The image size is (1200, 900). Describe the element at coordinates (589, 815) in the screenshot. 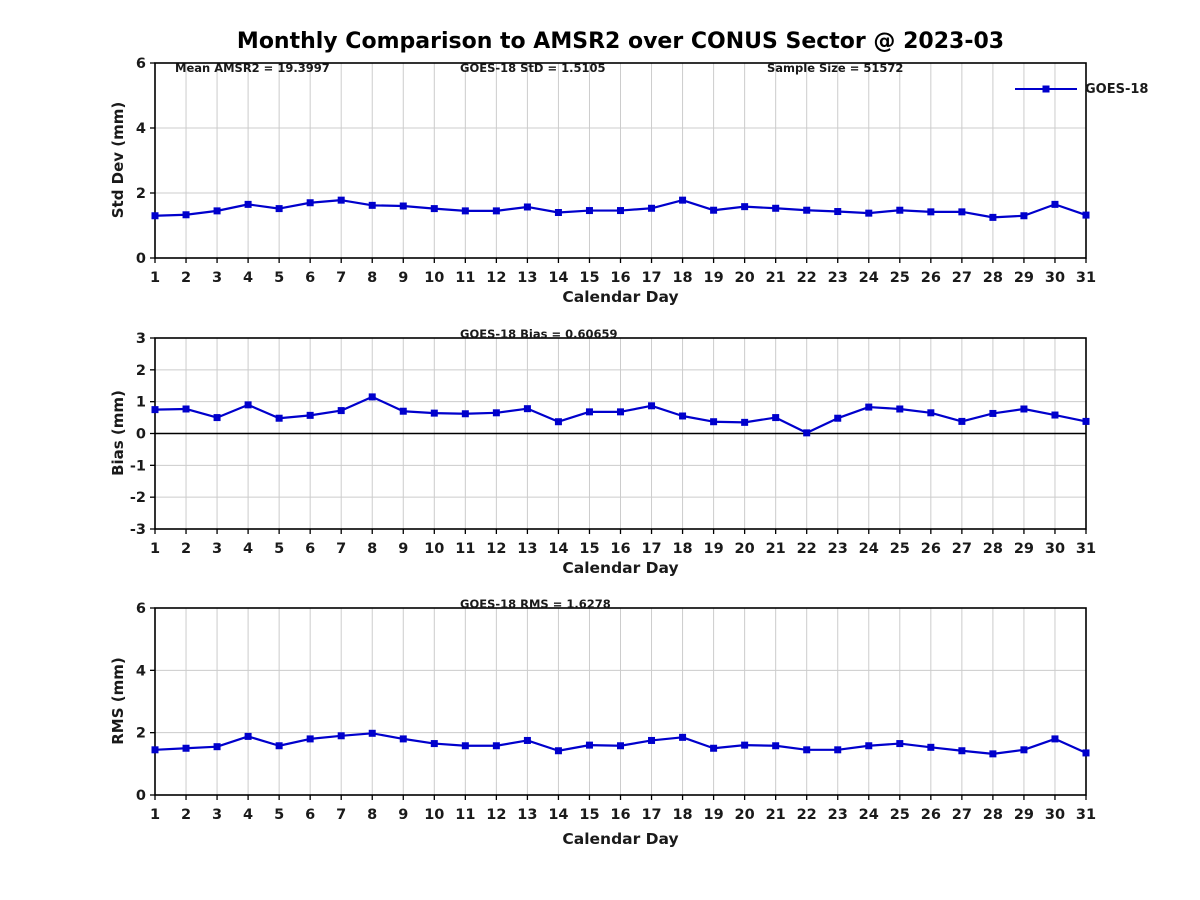

I see `x-tick-label: 15` at that location.